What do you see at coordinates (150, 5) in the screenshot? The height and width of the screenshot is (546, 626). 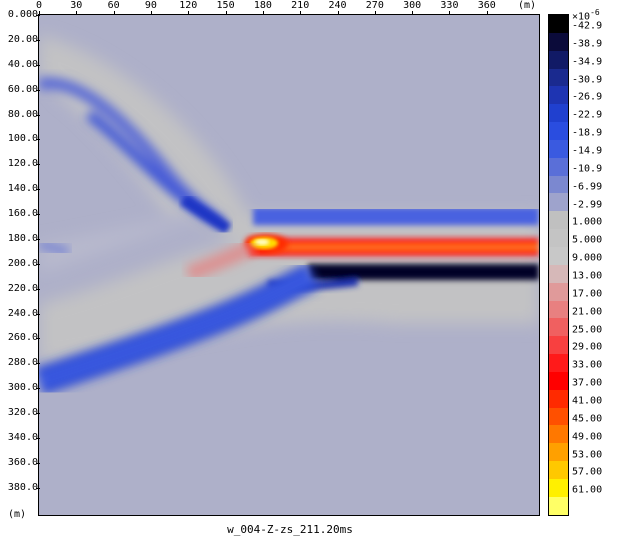 I see `x-tick-label: 90` at bounding box center [150, 5].